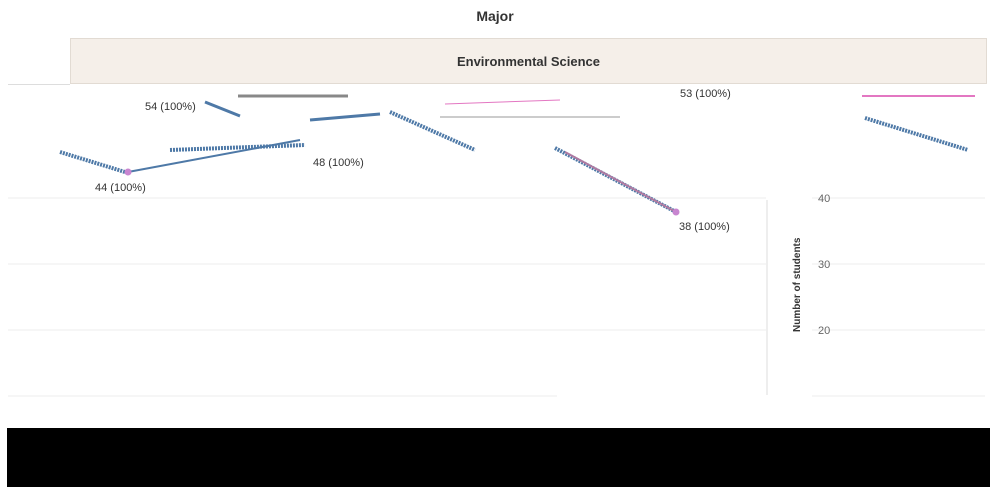  What do you see at coordinates (705, 94) in the screenshot?
I see `data-label: 53 (100%)` at bounding box center [705, 94].